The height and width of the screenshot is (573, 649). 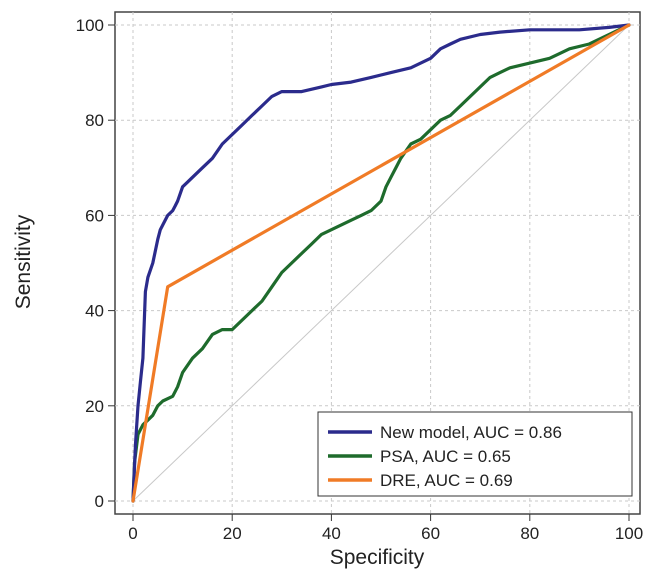 What do you see at coordinates (99, 501) in the screenshot?
I see `y-tick-label: 0` at bounding box center [99, 501].